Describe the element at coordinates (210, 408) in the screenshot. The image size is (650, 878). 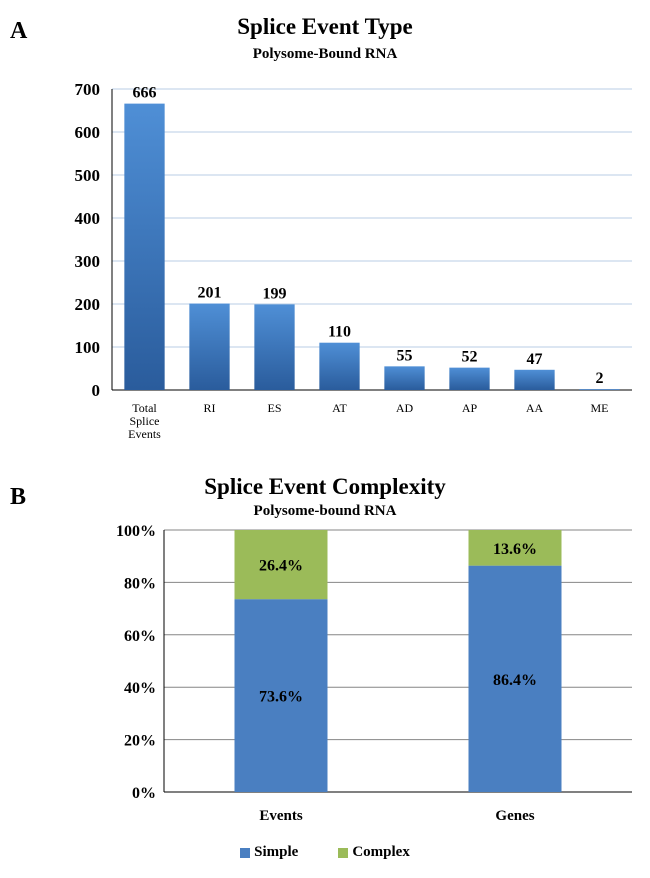
I see `chart-a-xtick-label: RI` at that location.